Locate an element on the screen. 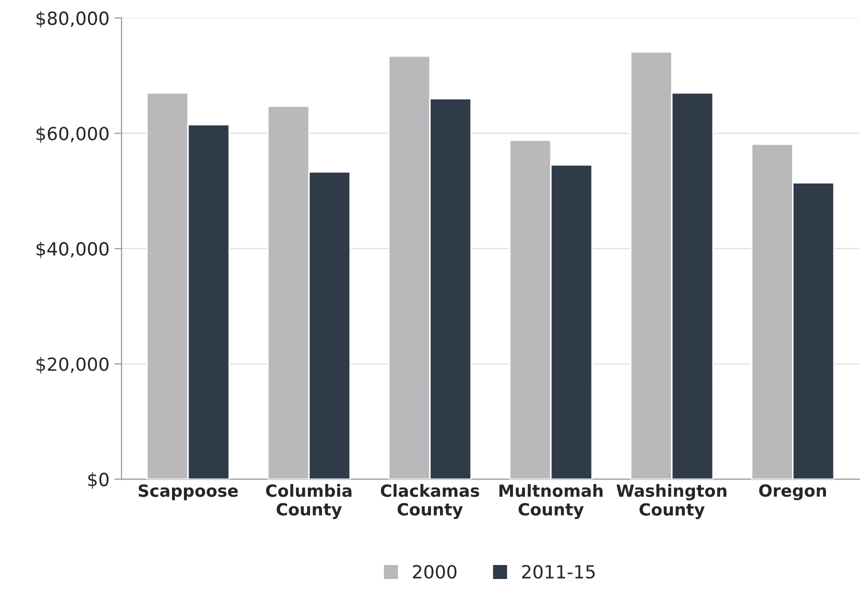  x-tick-label: Oregon is located at coordinates (792, 492).